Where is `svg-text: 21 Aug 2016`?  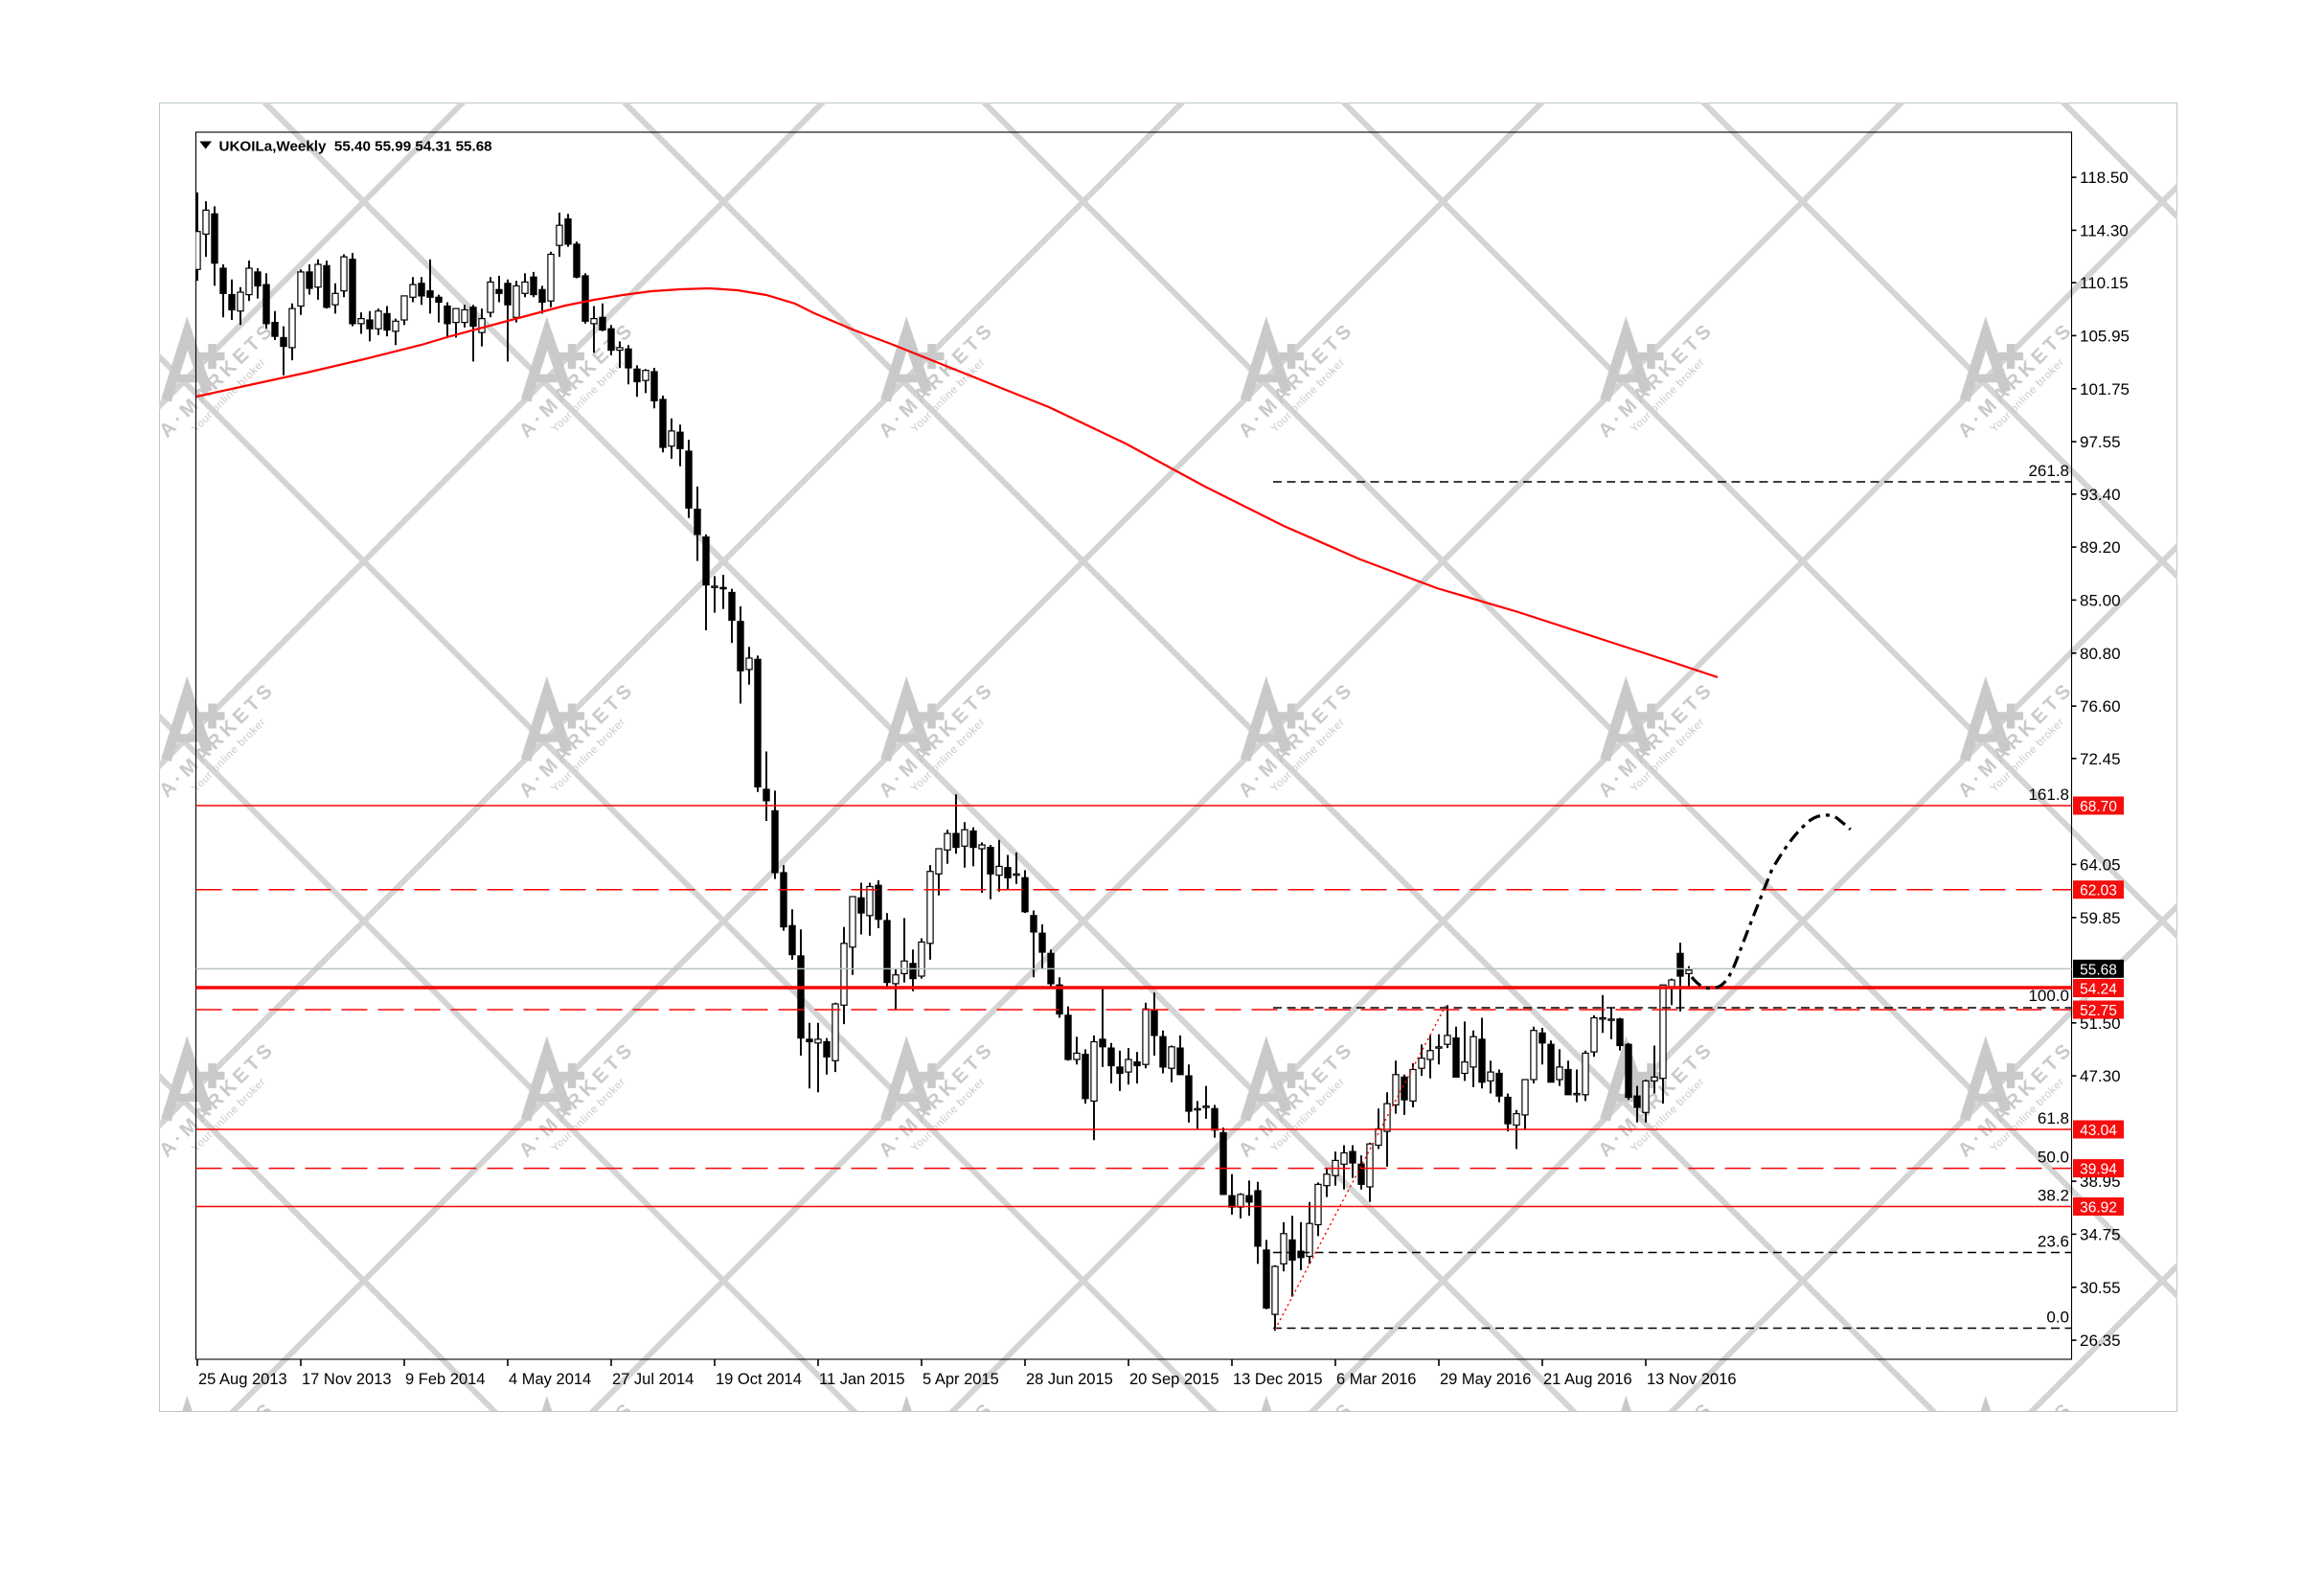 svg-text: 21 Aug 2016 is located at coordinates (1587, 1379).